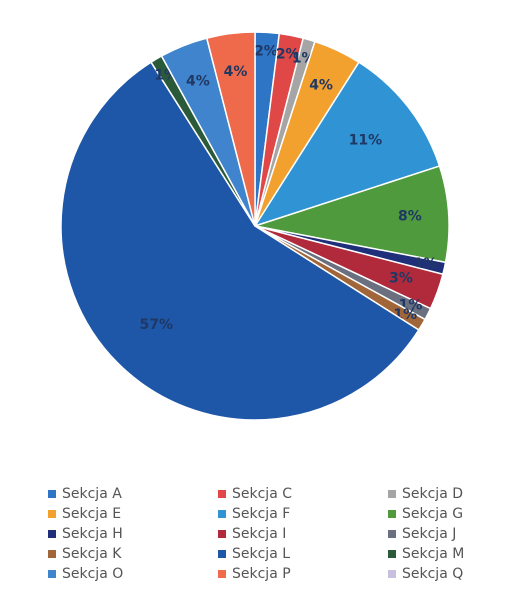 This screenshot has height=611, width=518. What do you see at coordinates (433, 554) in the screenshot?
I see `legend-label: Sekcja M` at bounding box center [433, 554].